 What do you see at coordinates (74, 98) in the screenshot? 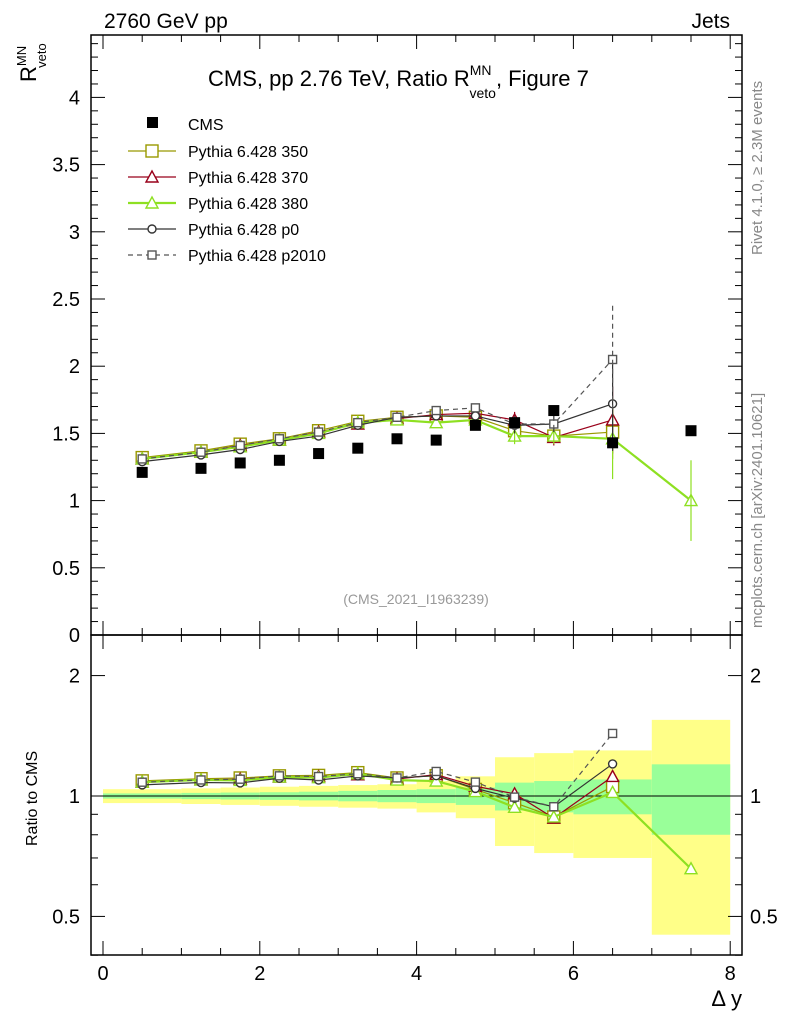
I see `y-tick-label: 4` at bounding box center [74, 98].